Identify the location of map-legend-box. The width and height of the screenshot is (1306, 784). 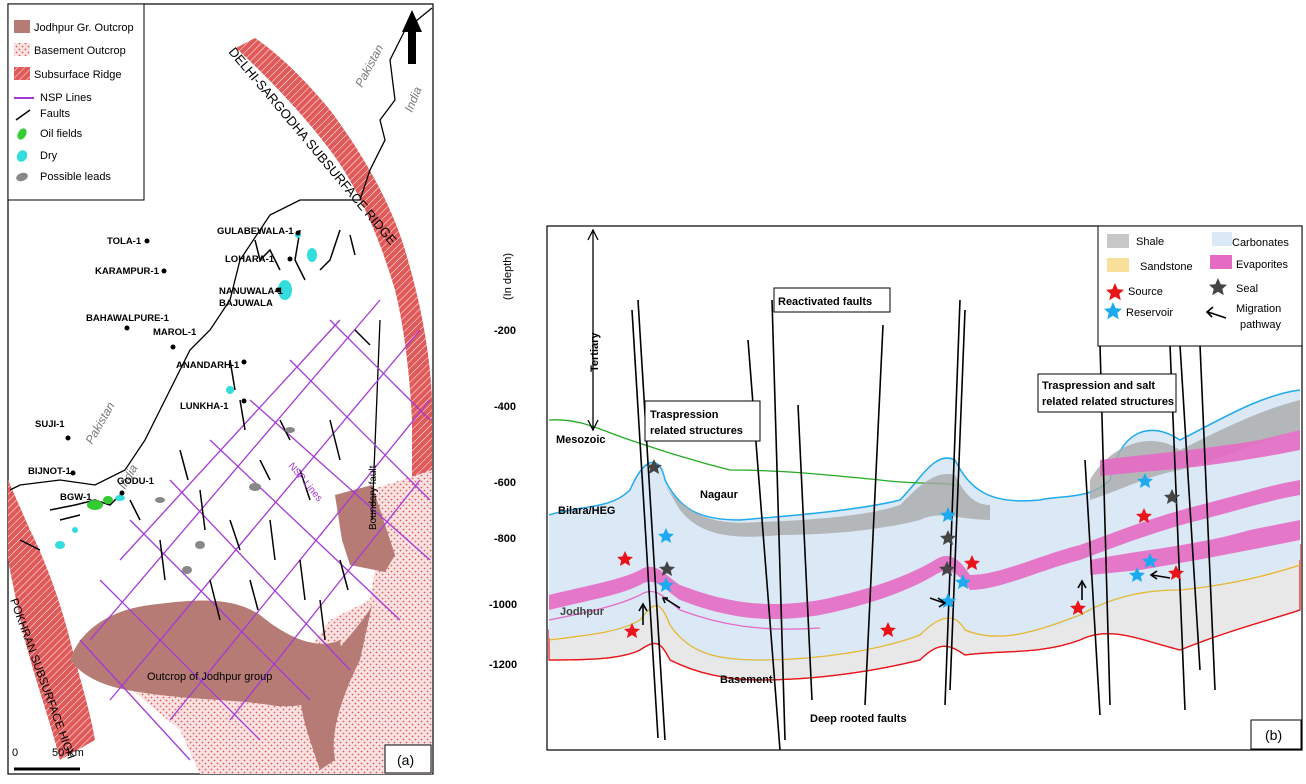
(76, 102).